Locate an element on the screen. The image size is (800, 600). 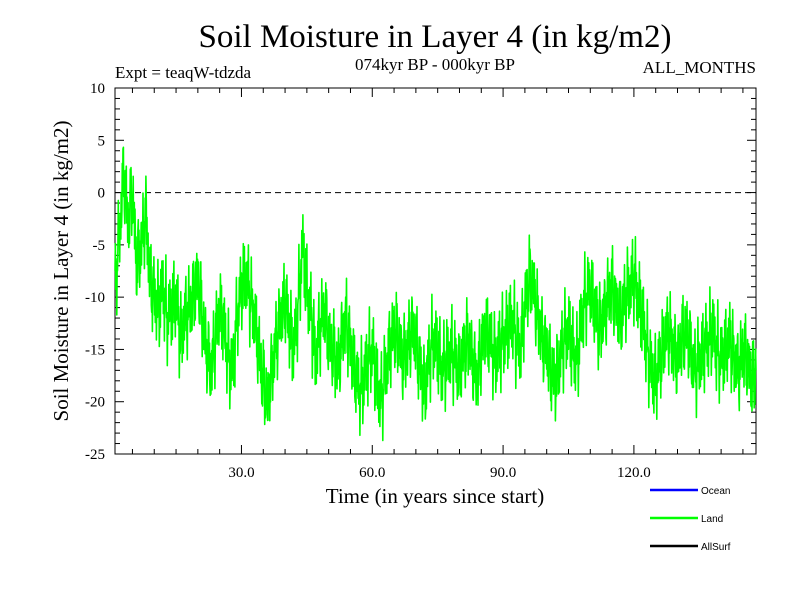
x-tick-labels: 30.0 60.0 90.0 120.0 is located at coordinates (439, 473).